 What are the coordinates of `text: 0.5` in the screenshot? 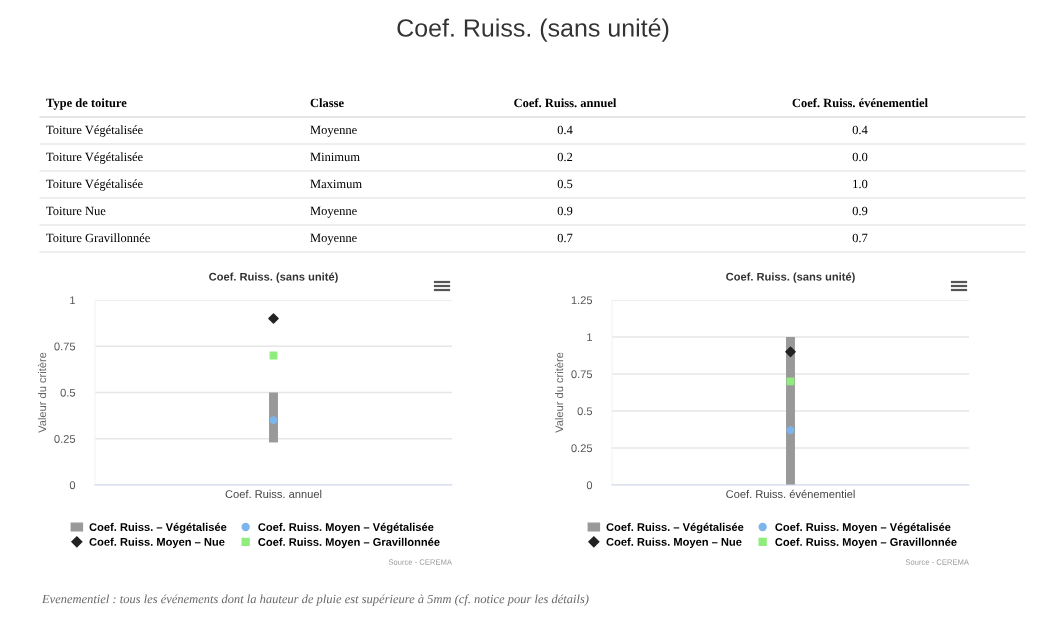 It's located at (565, 184).